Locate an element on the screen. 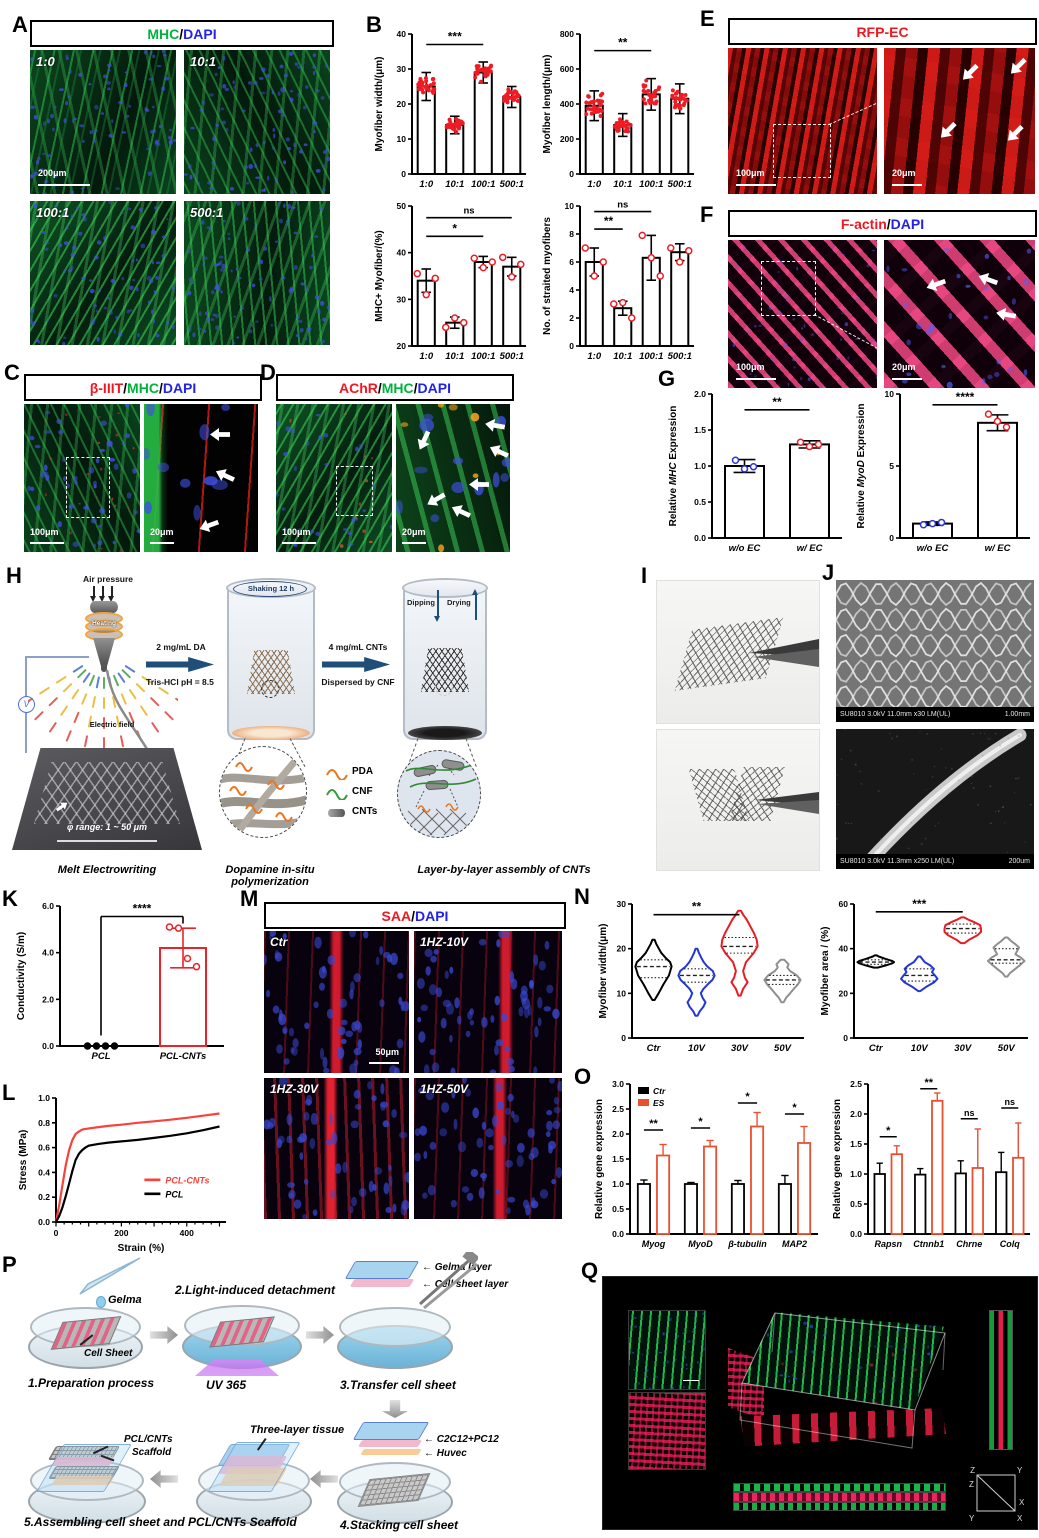 Image resolution: width=1039 pixels, height=1538 pixels. cnt-assembly-zoom-circle is located at coordinates (439, 794).